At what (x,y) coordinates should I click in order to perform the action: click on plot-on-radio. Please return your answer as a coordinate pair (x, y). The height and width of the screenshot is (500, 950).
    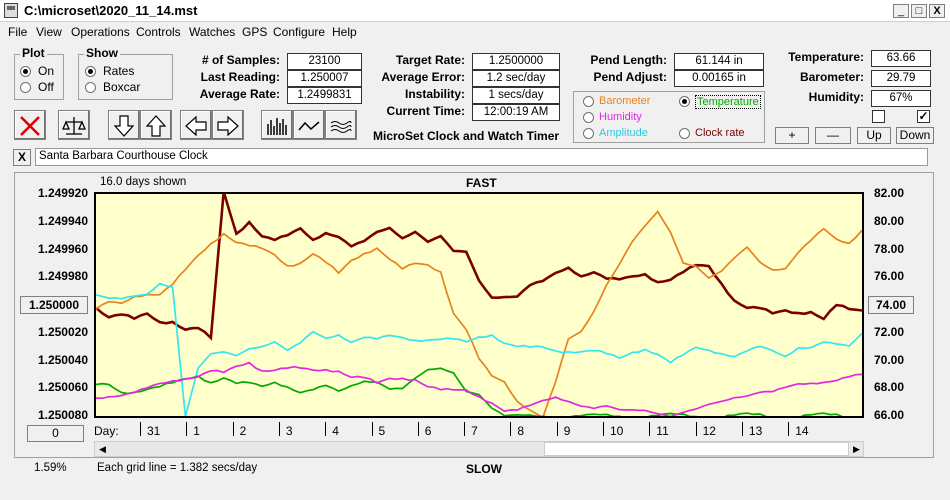
    Looking at the image, I should click on (25, 71).